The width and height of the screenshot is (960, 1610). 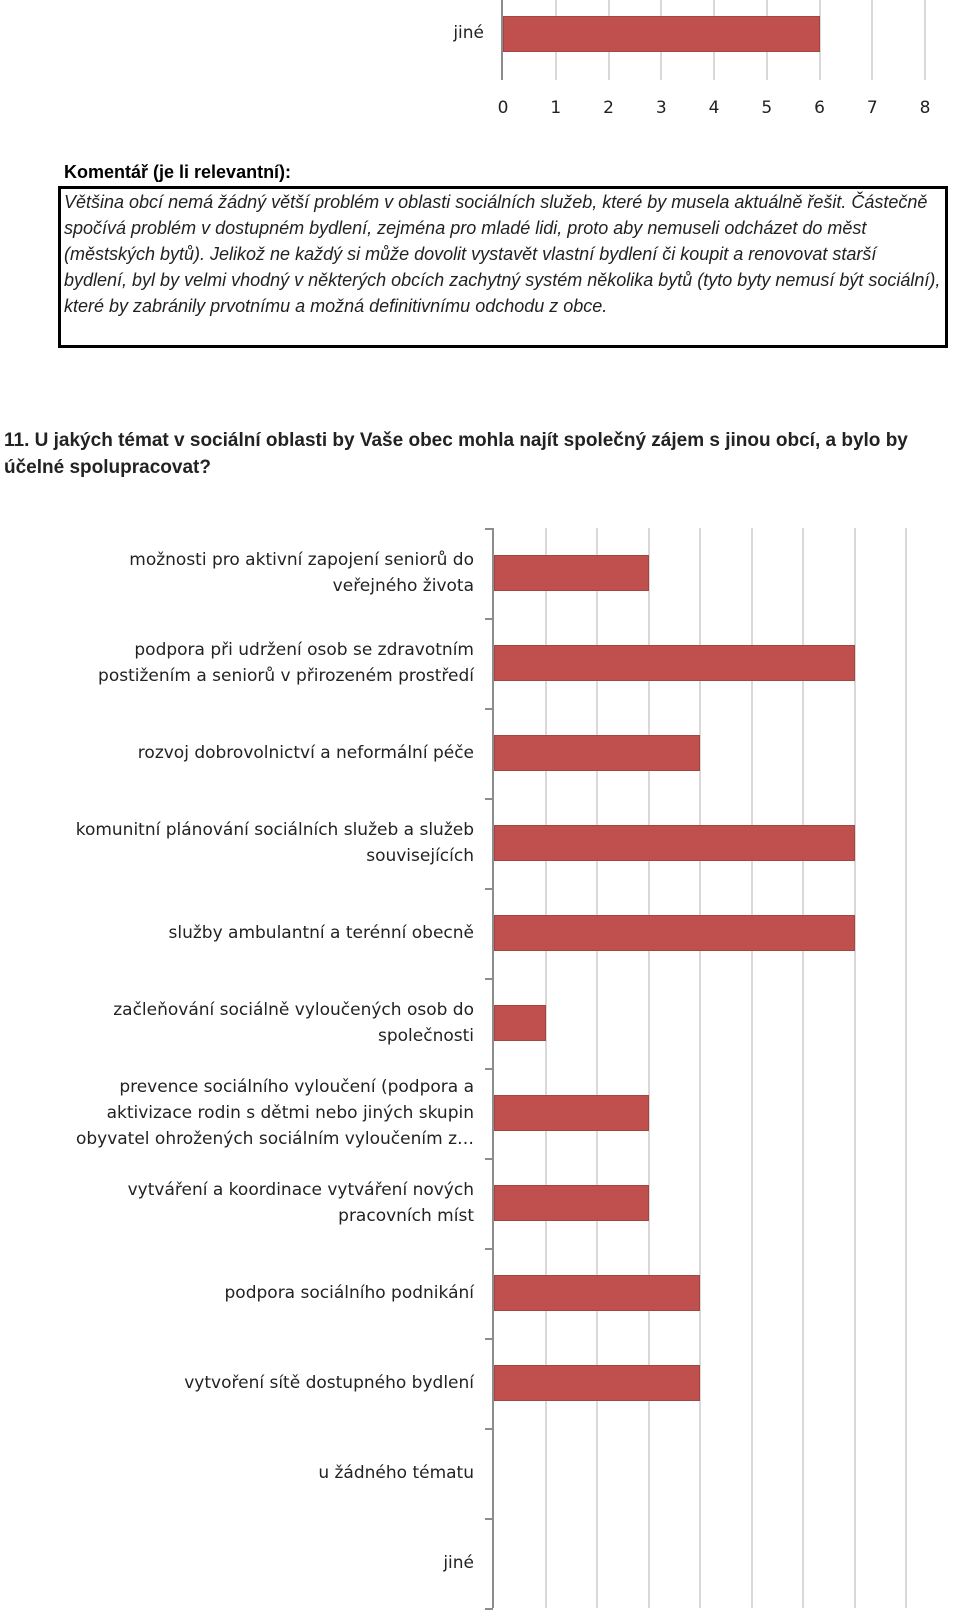 What do you see at coordinates (420, 856) in the screenshot?
I see `main-chart-category-label-line: souvisejících` at bounding box center [420, 856].